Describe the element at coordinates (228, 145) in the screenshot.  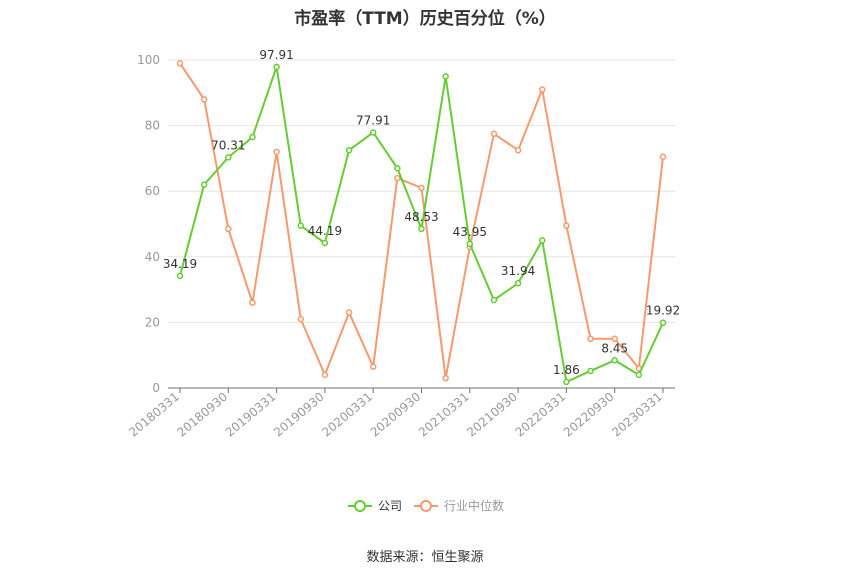
I see `data-label: 70.31` at that location.